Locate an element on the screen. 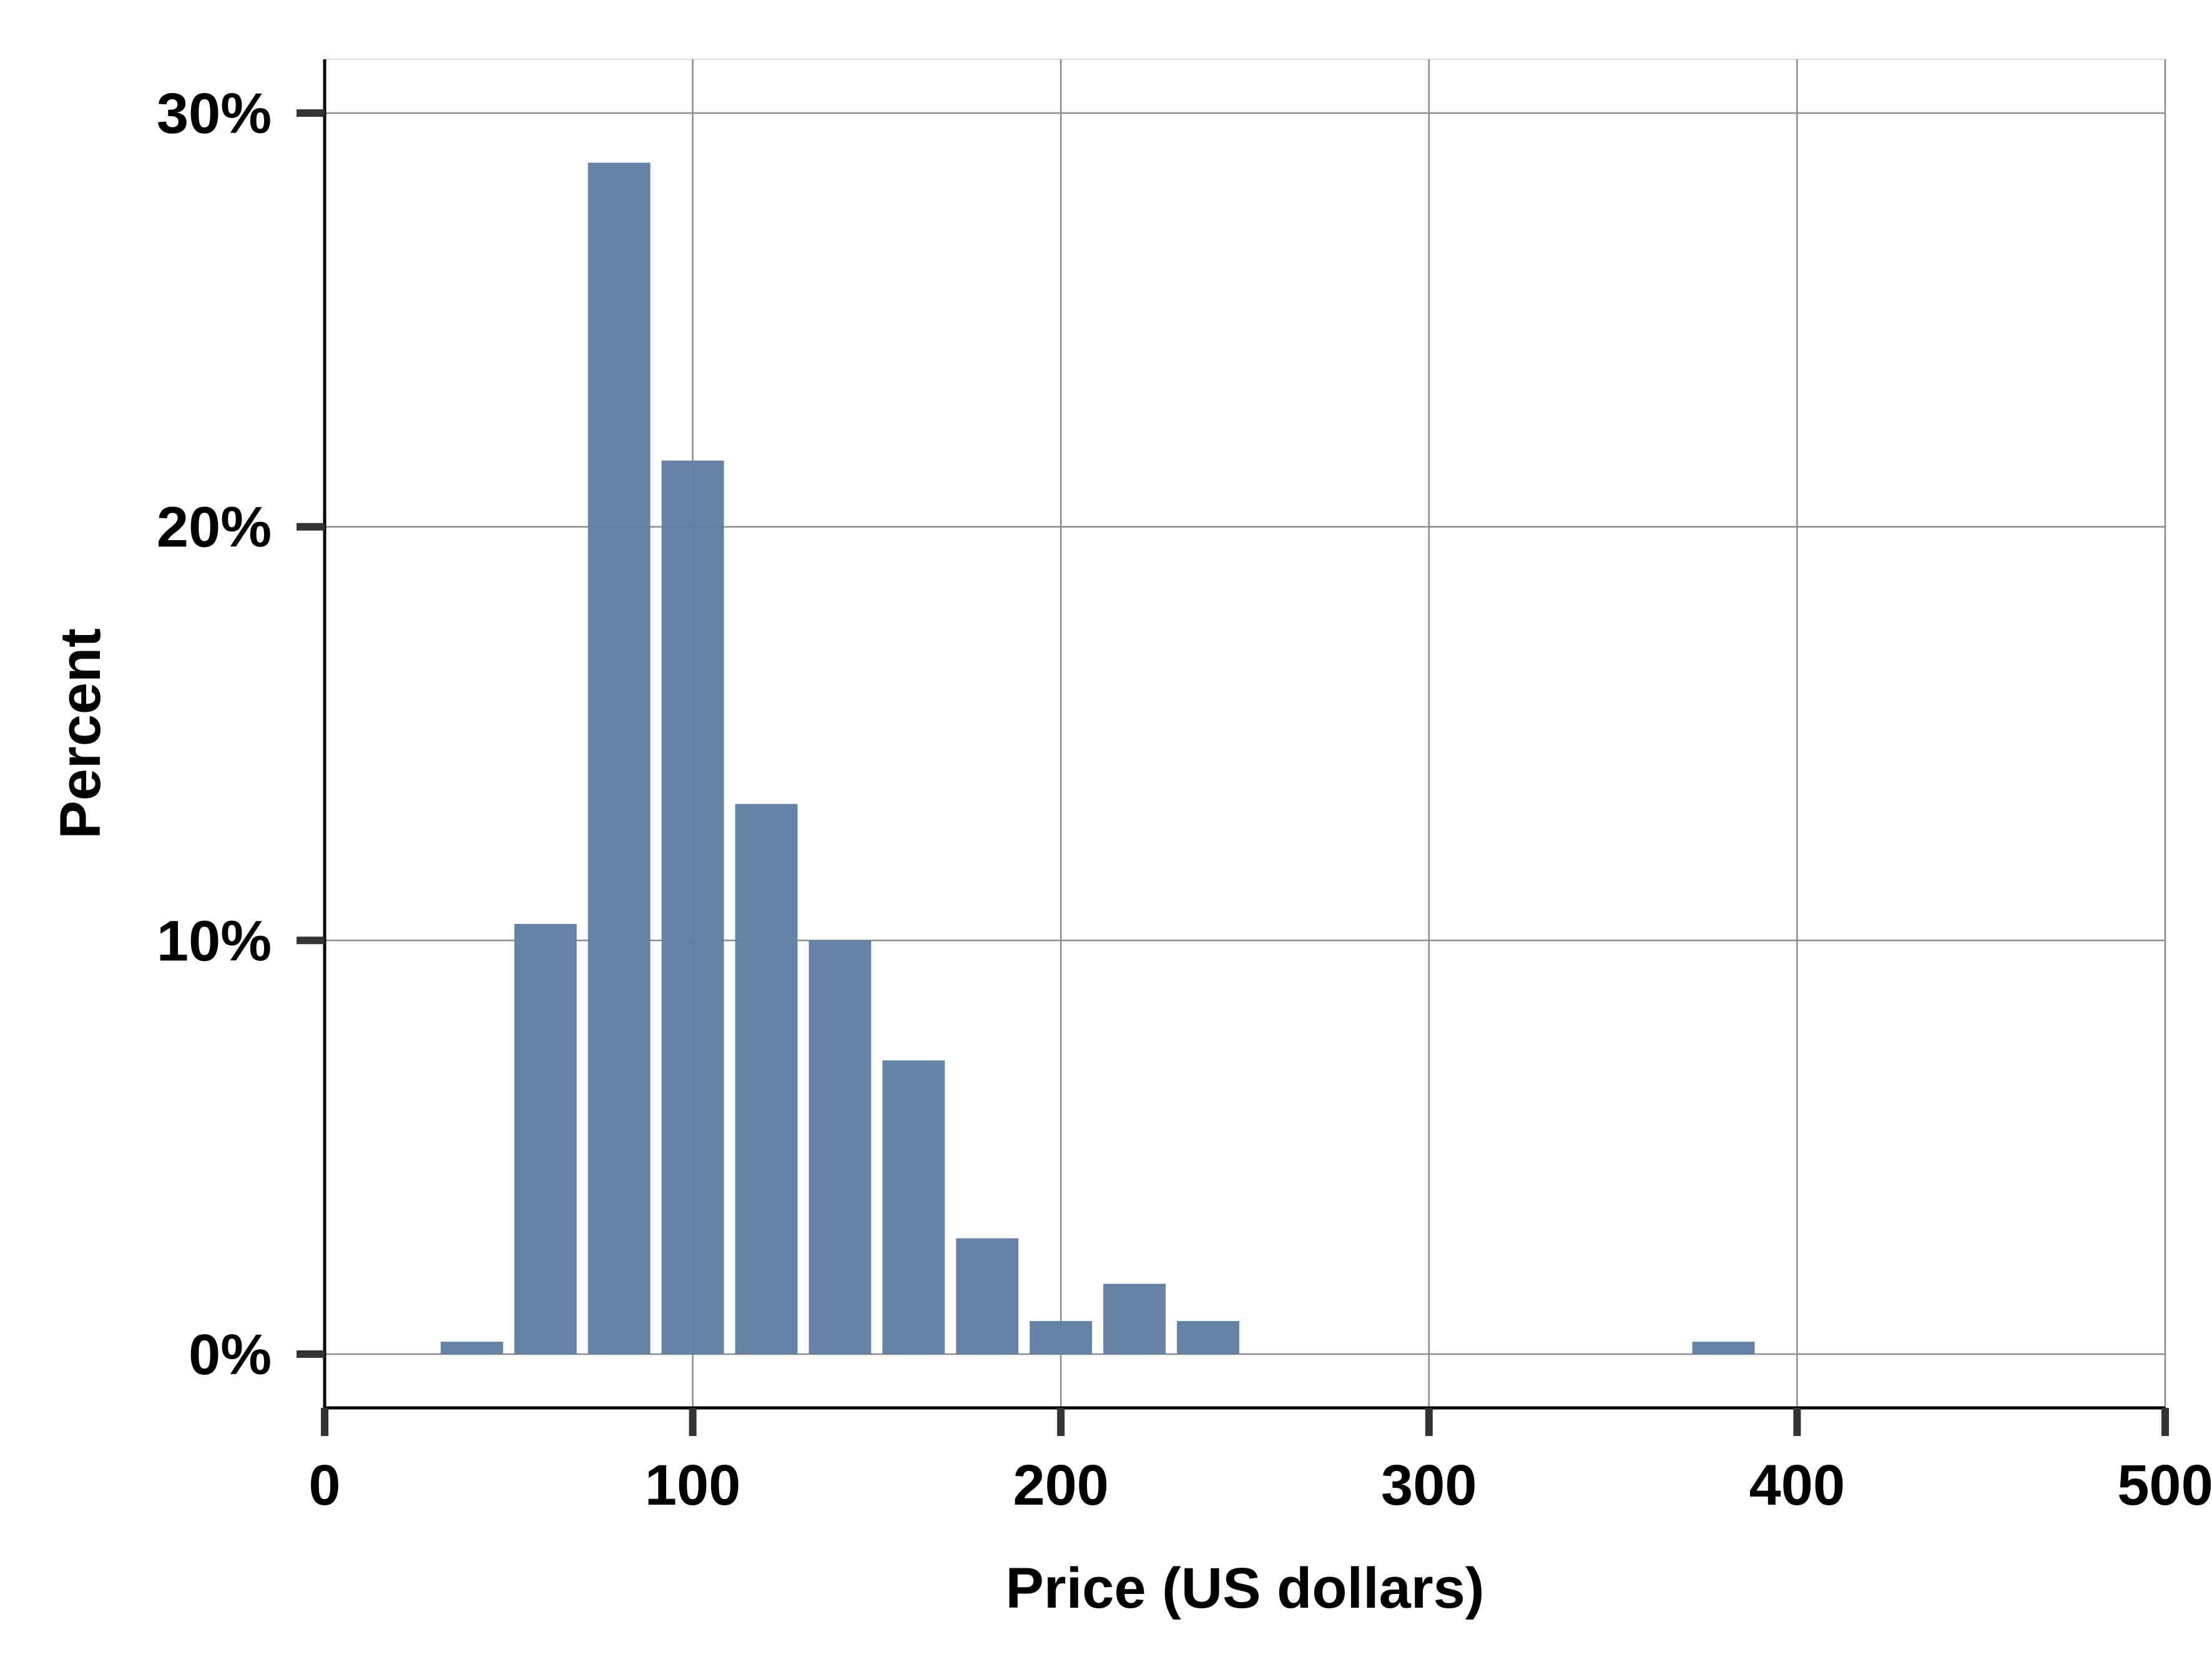  x-tick-layer: 0 100 200 300 400 500 is located at coordinates (1260, 1462).